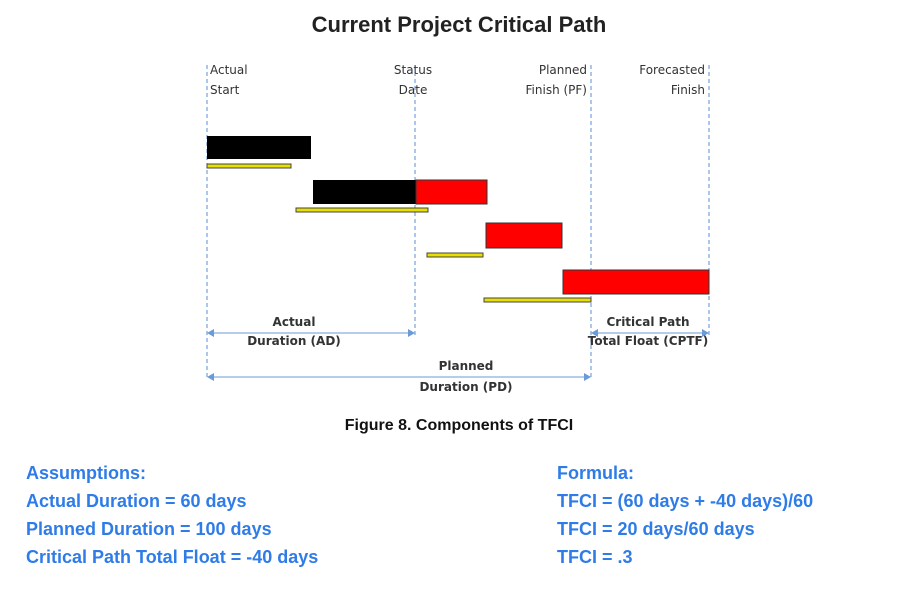 Image resolution: width=918 pixels, height=602 pixels. What do you see at coordinates (413, 90) in the screenshot?
I see `svg-text: Date` at bounding box center [413, 90].